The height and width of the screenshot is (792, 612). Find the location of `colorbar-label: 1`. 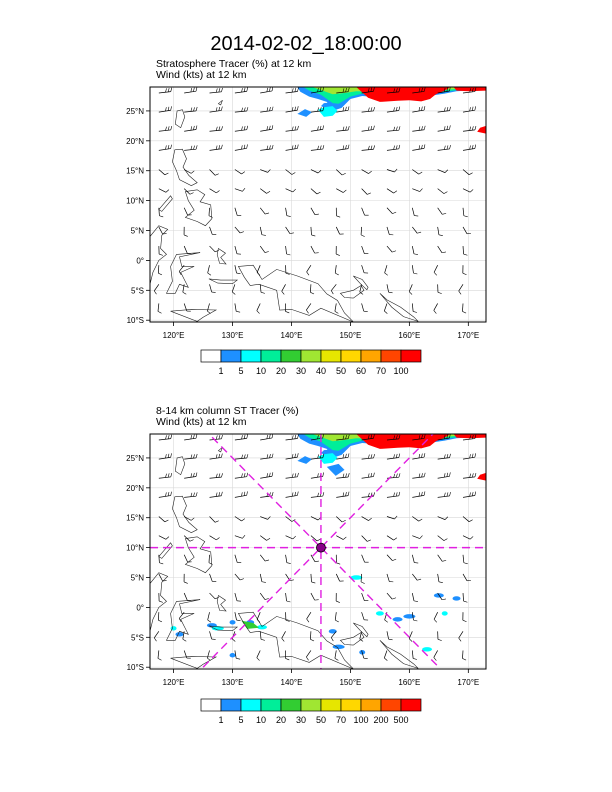

colorbar-label: 1 is located at coordinates (220, 720).